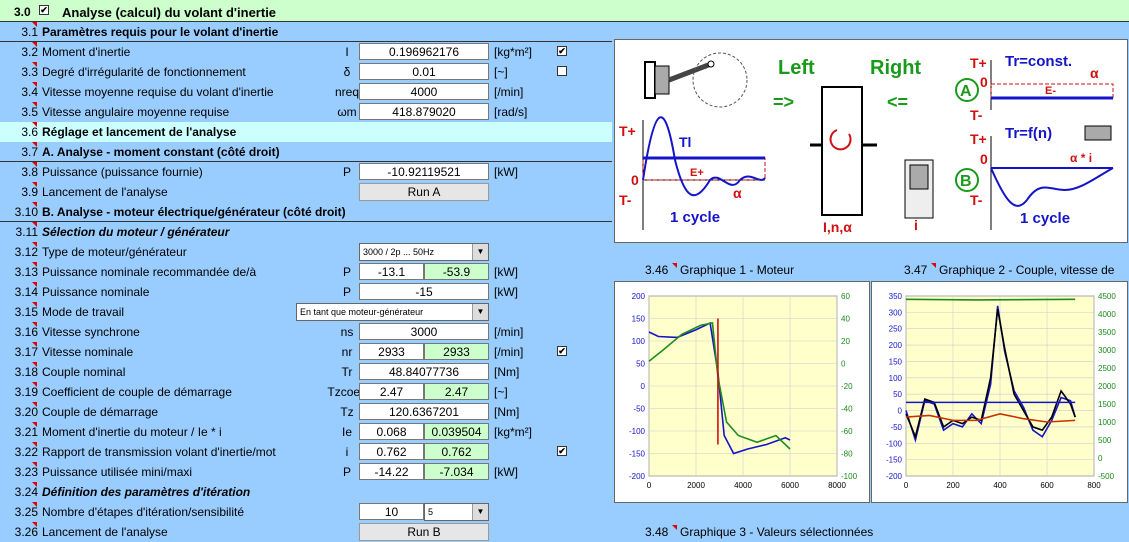  What do you see at coordinates (391, 431) in the screenshot?
I see `row-value-1: 0.068` at bounding box center [391, 431].